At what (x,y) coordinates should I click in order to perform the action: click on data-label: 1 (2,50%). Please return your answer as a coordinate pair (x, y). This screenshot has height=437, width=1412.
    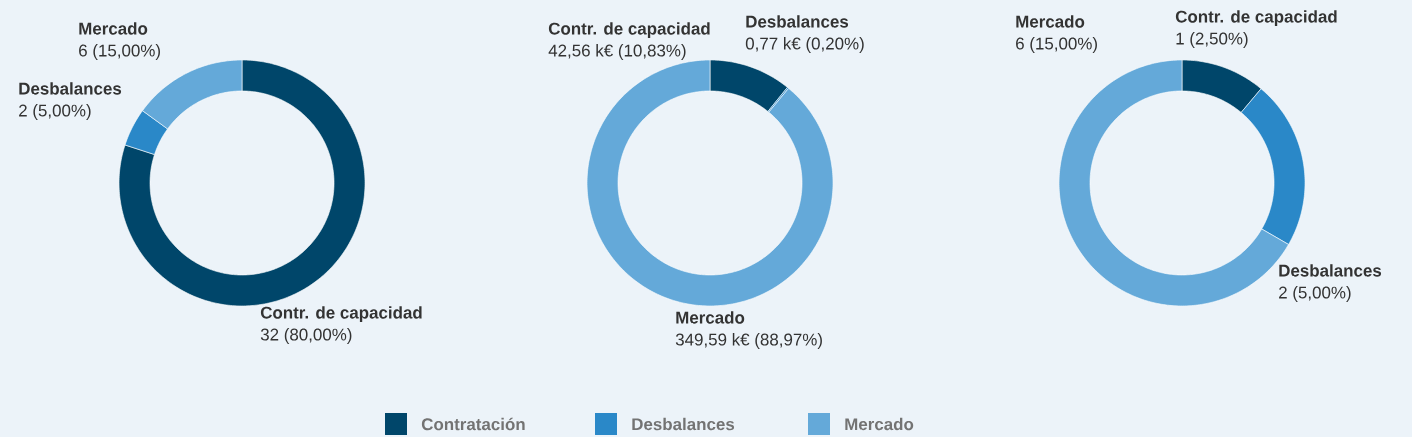
    Looking at the image, I should click on (1212, 40).